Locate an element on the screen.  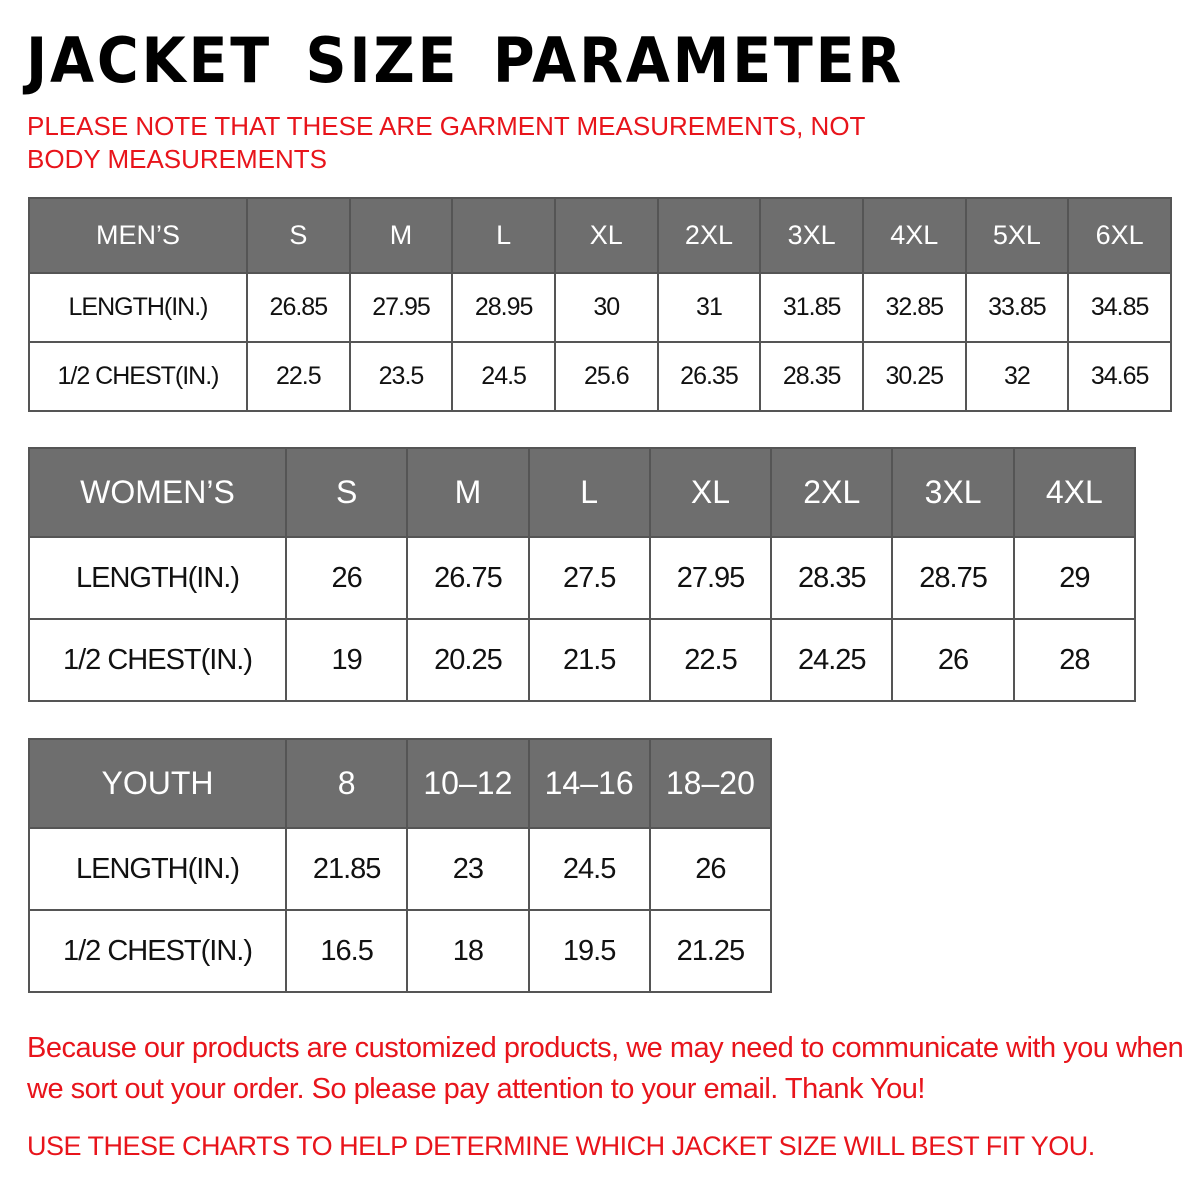
size-header-cell: 10–12 is located at coordinates (468, 783).